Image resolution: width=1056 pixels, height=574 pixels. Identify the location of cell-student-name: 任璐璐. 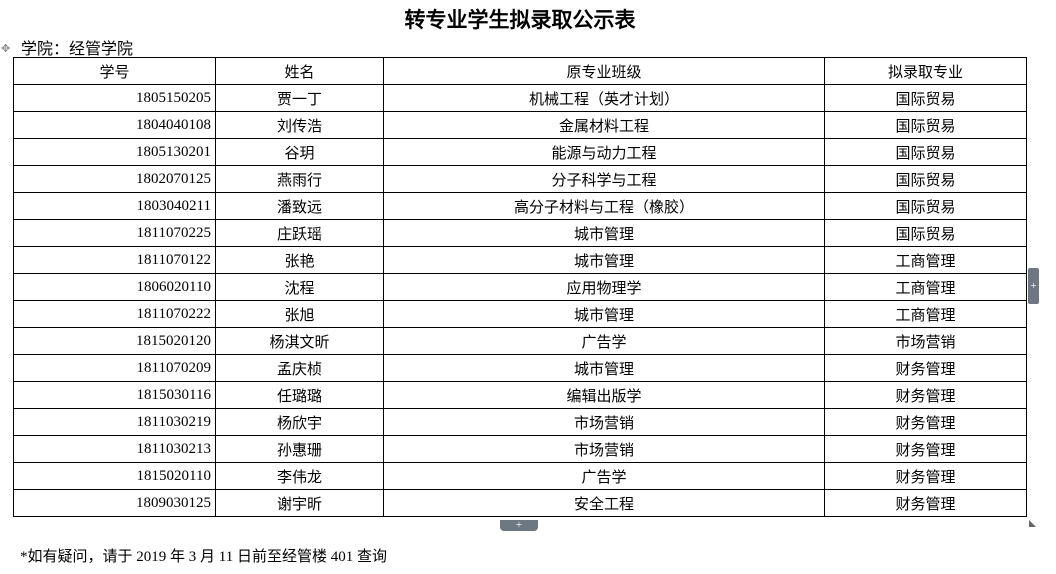
(299, 395).